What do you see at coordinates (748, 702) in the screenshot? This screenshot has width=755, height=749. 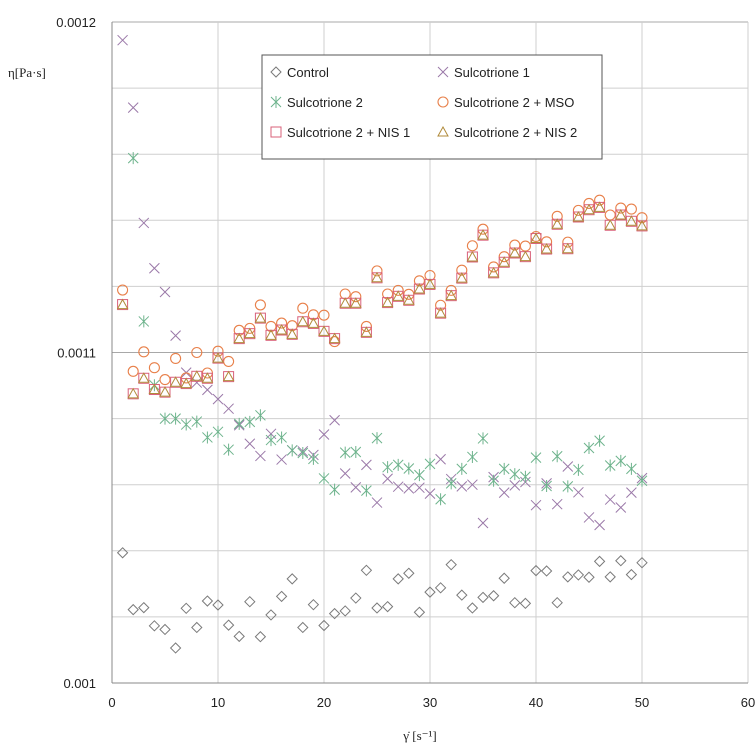 I see `x-tick-label: 60` at bounding box center [748, 702].